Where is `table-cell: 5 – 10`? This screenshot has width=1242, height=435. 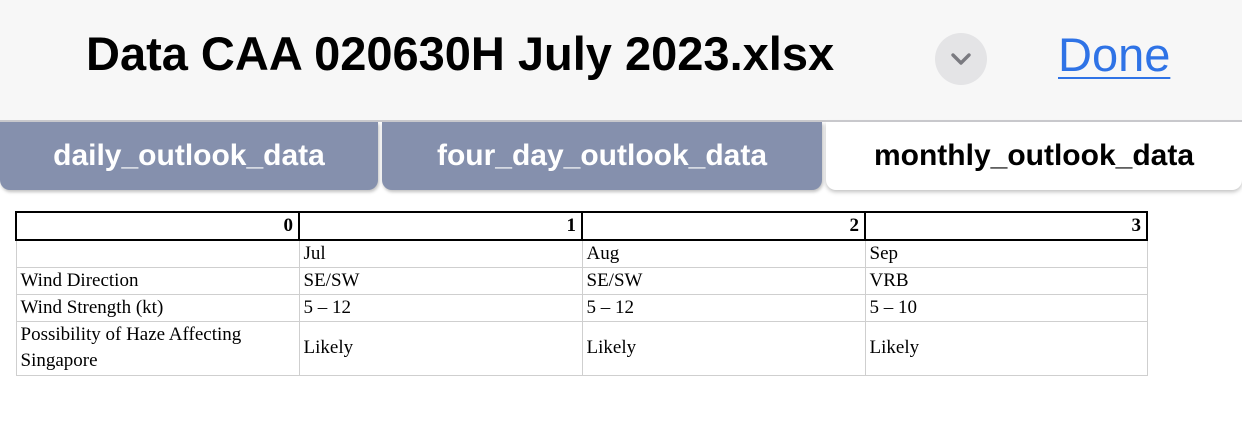
table-cell: 5 – 10 is located at coordinates (1006, 307).